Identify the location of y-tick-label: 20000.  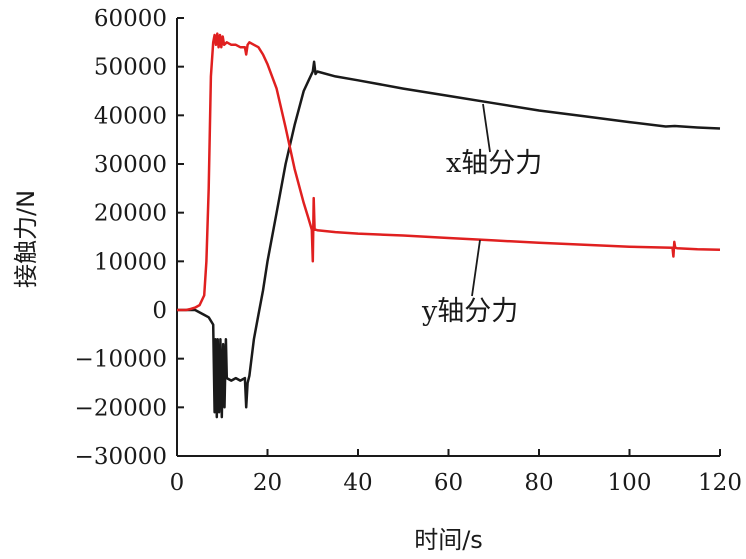
(130, 214).